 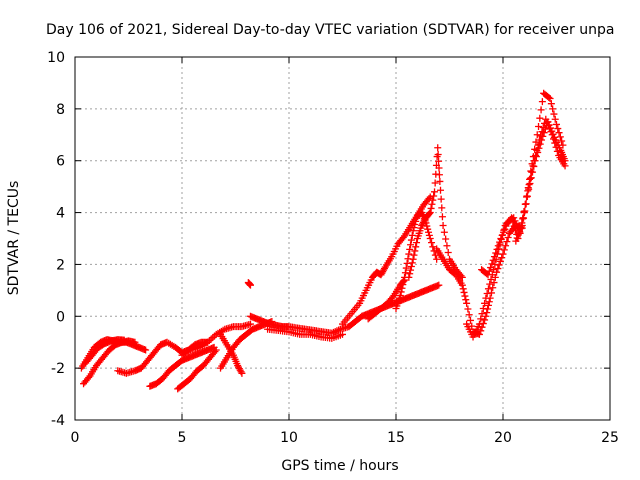 I want to click on x-tick-label: 0, so click(x=75, y=438).